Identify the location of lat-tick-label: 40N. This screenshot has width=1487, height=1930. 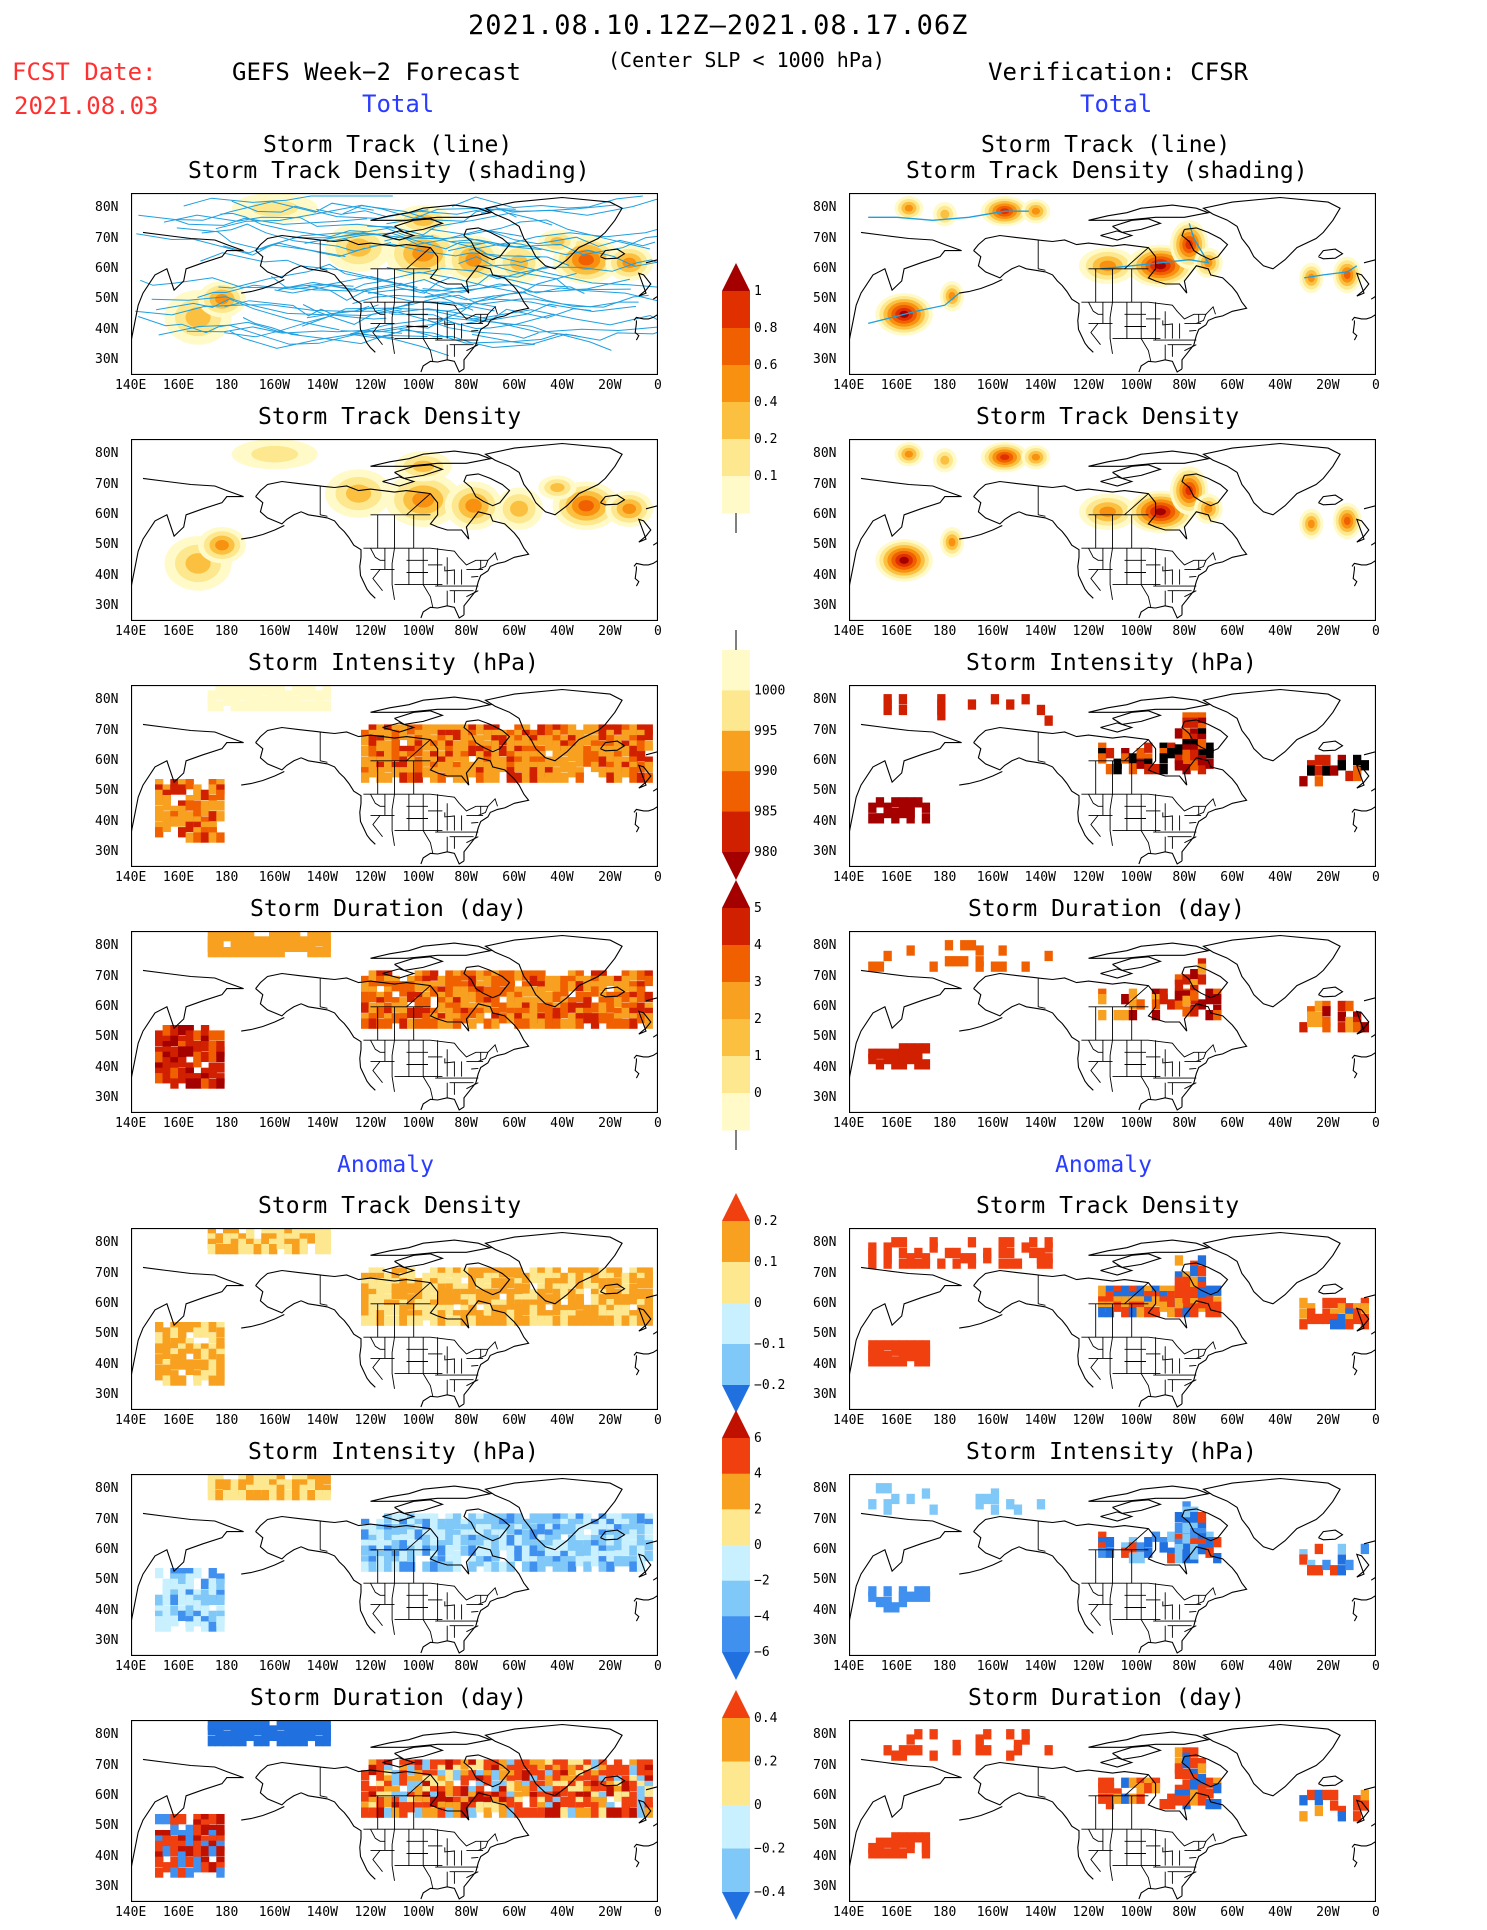
(107, 1364).